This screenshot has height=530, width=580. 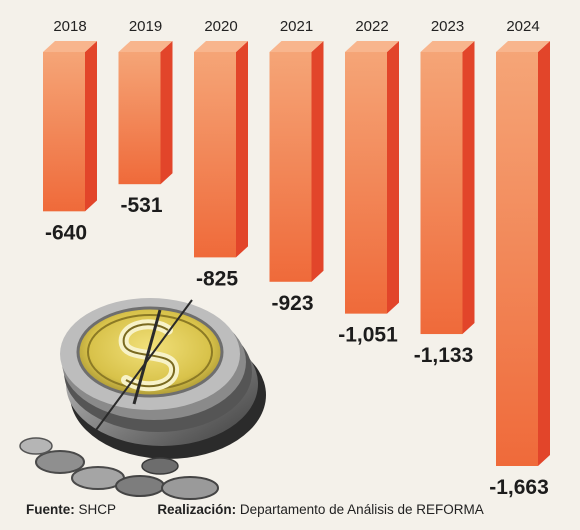 I want to click on value-label-2018: -640, so click(x=66, y=232).